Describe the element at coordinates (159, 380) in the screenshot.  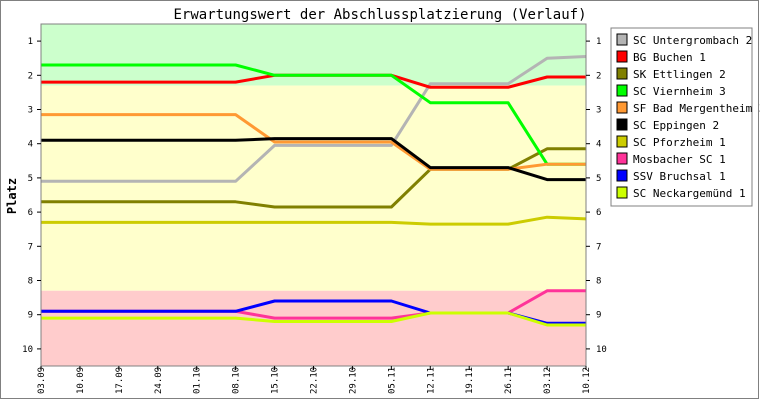
I see `x-tick-label: 24.09` at that location.